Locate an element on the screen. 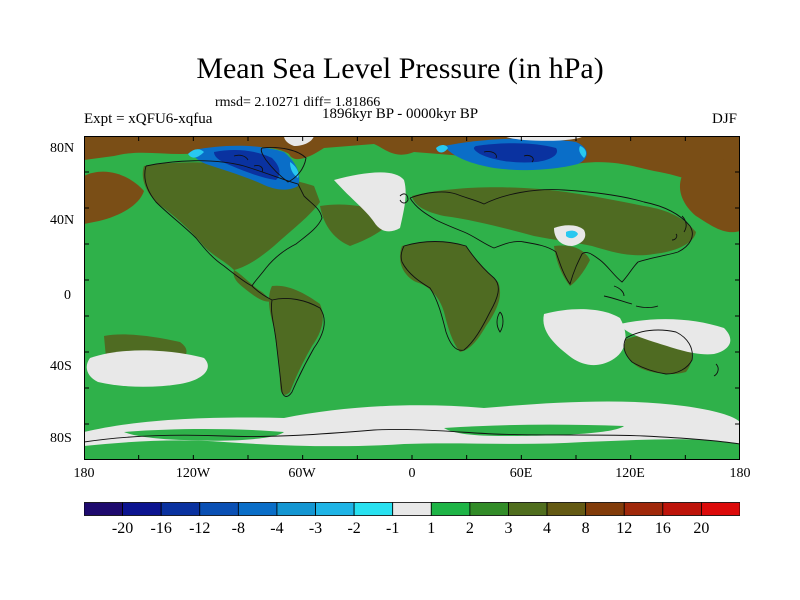 The width and height of the screenshot is (800, 600). coastline-antarctica is located at coordinates (412, 437).